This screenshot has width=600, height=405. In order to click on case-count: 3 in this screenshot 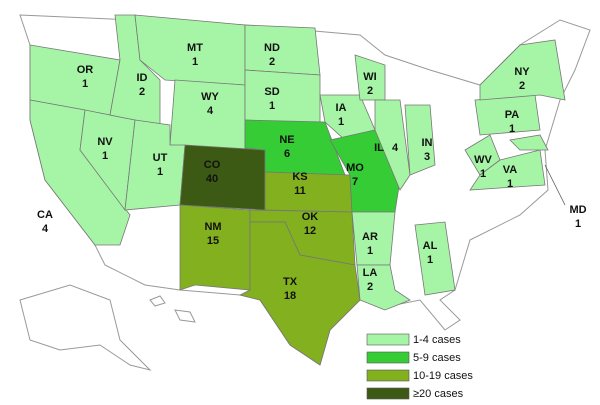, I will do `click(427, 157)`.